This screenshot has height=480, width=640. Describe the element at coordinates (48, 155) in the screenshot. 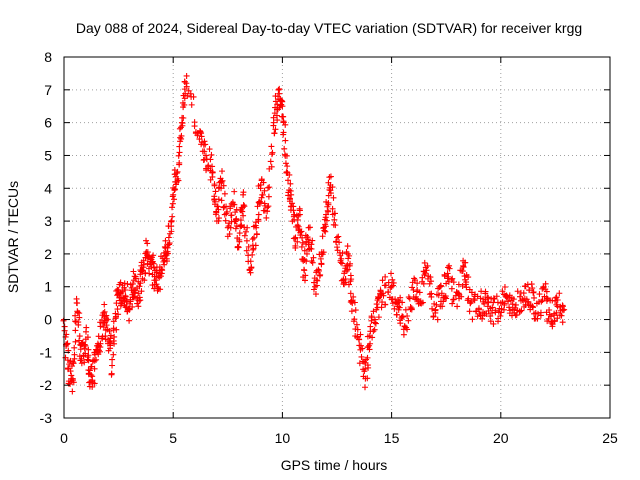

I see `y-tick-label: 5` at that location.